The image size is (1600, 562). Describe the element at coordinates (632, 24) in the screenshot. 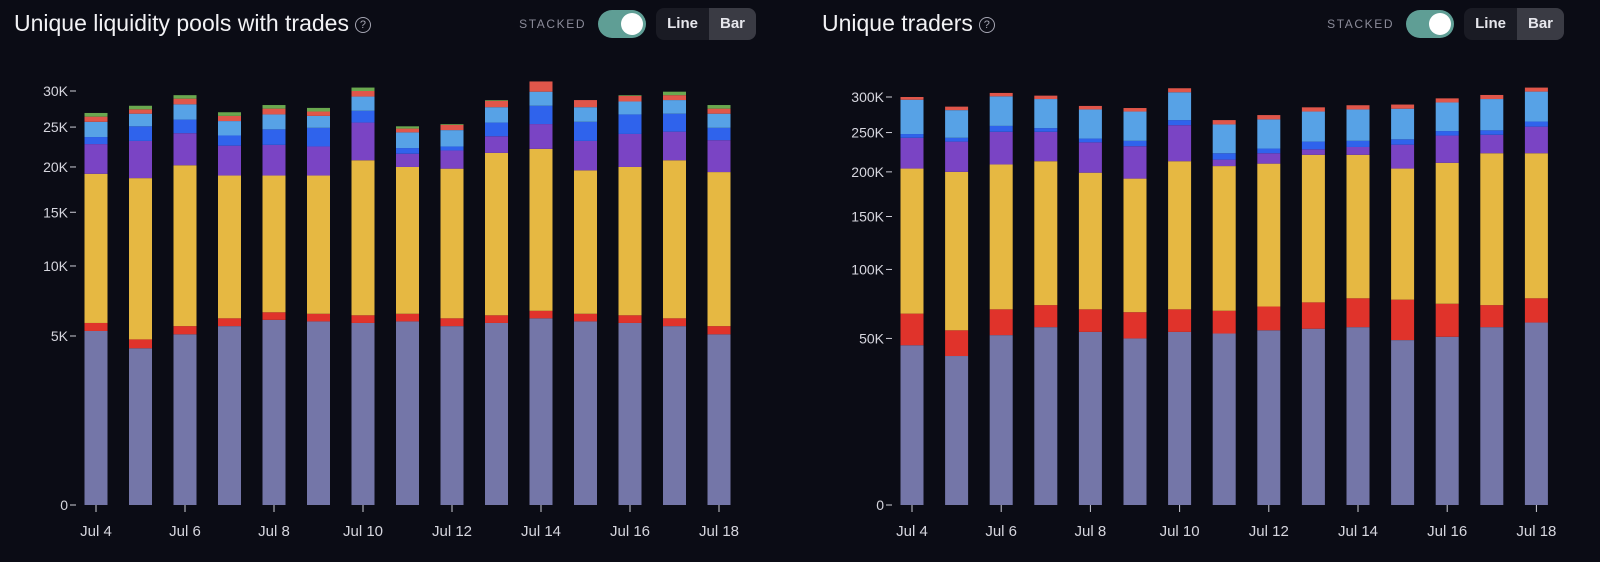

I see `toggle-knob` at that location.